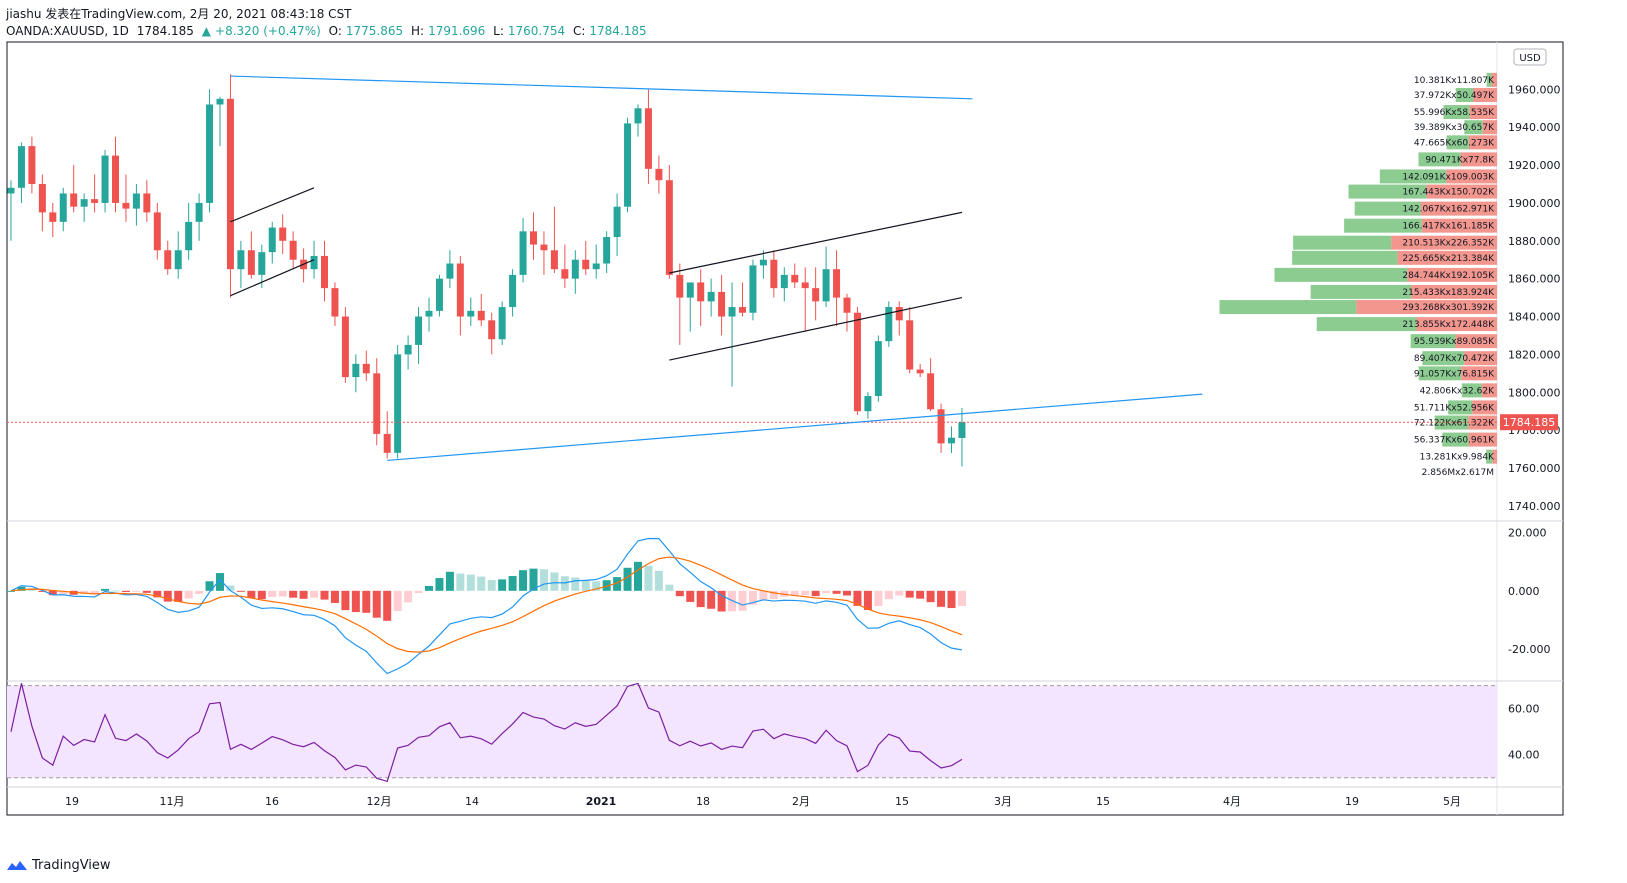 This screenshot has width=1627, height=883. I want to click on volume-profile-label: 166.417Kx161.185K, so click(1448, 227).